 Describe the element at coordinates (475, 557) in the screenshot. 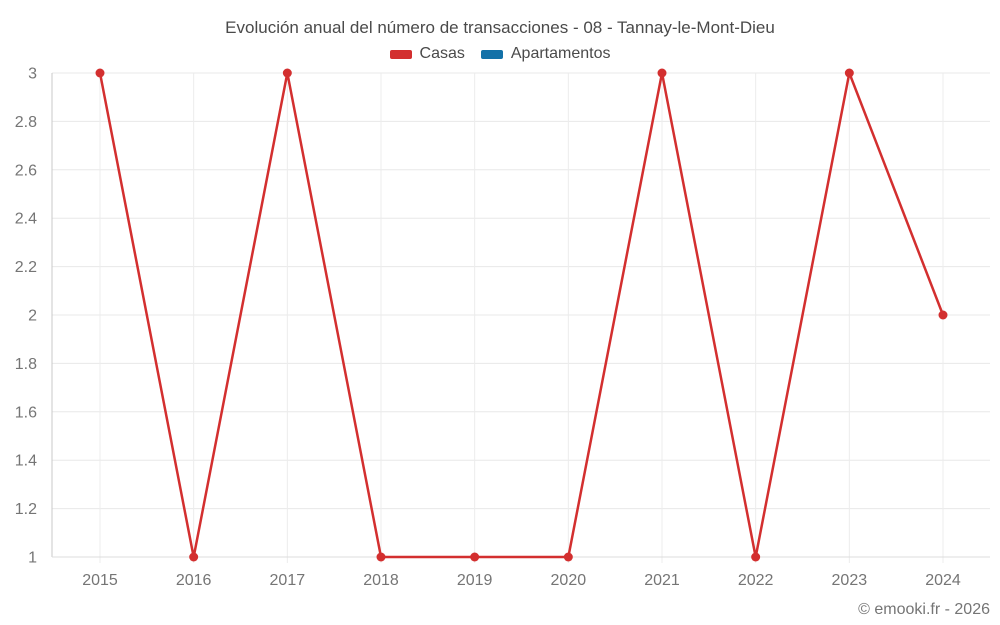

I see `data-point-casas-2019` at that location.